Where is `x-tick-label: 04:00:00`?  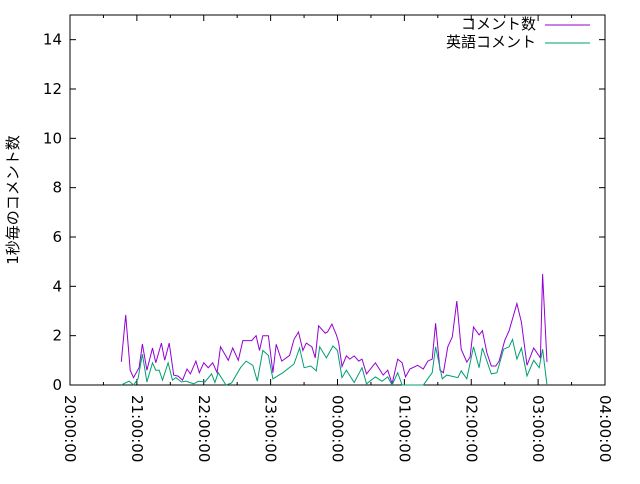 x-tick-label: 04:00:00 is located at coordinates (605, 428).